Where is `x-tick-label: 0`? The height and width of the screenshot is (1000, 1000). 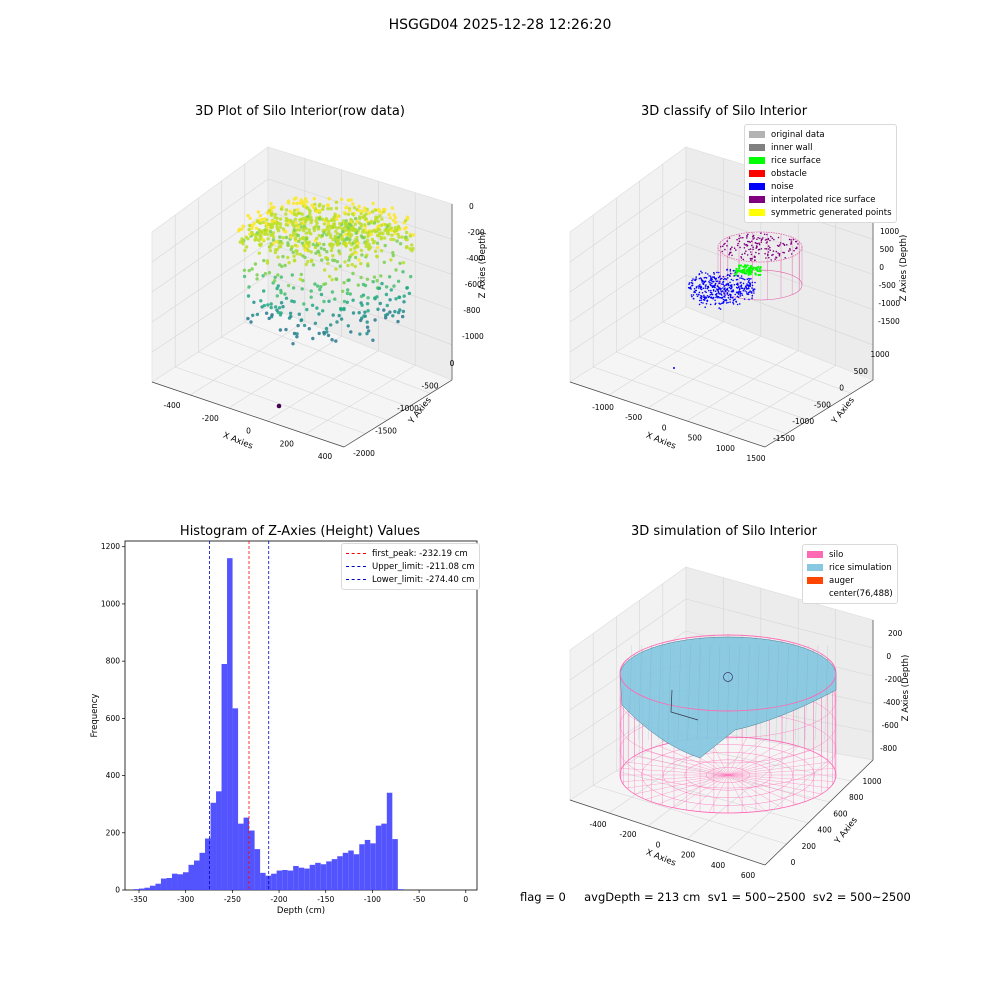 x-tick-label: 0 is located at coordinates (664, 427).